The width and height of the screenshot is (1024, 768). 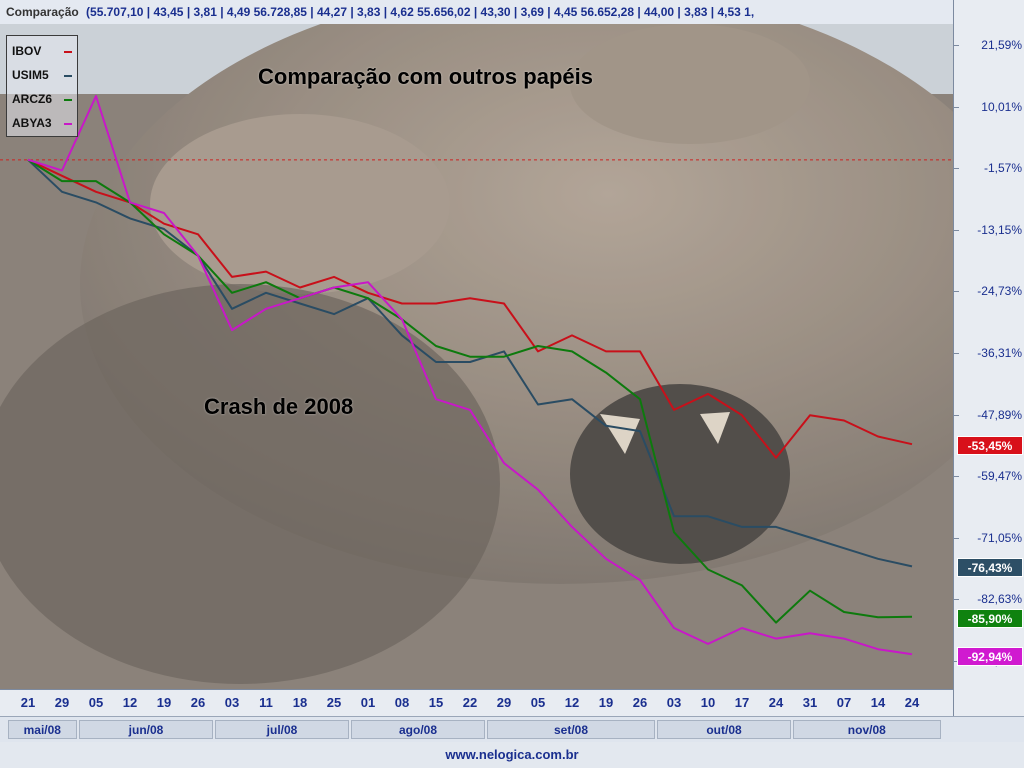 I want to click on y-tick-label: 21,59%, so click(x=1001, y=45).